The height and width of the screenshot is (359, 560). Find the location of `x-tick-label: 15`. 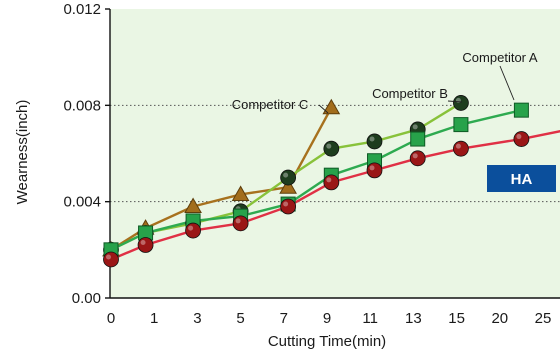

x-tick-label: 15 is located at coordinates (456, 318).